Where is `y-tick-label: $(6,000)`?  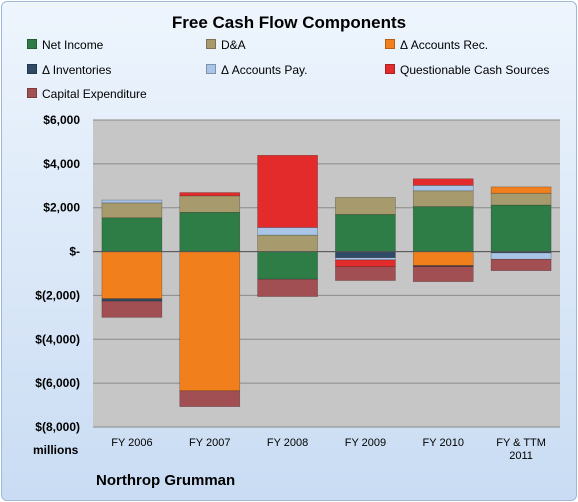 y-tick-label: $(6,000) is located at coordinates (57, 383).